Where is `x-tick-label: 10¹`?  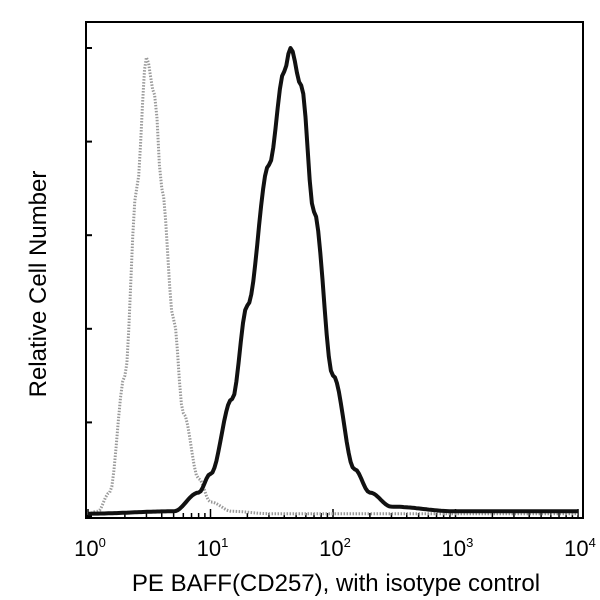
x-tick-label: 10¹ is located at coordinates (213, 548).